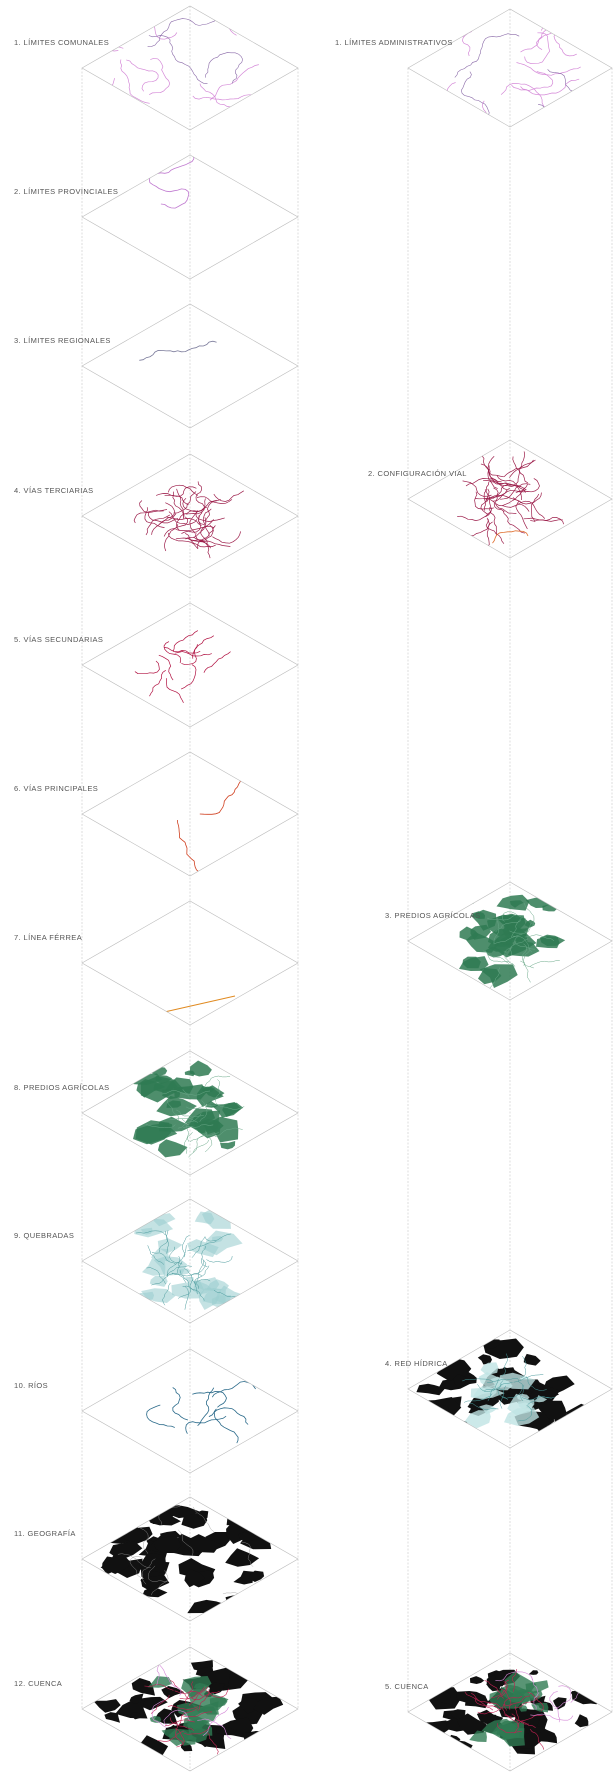  What do you see at coordinates (62, 340) in the screenshot?
I see `layer-label: 3. LÍMITES REGIONALES` at bounding box center [62, 340].